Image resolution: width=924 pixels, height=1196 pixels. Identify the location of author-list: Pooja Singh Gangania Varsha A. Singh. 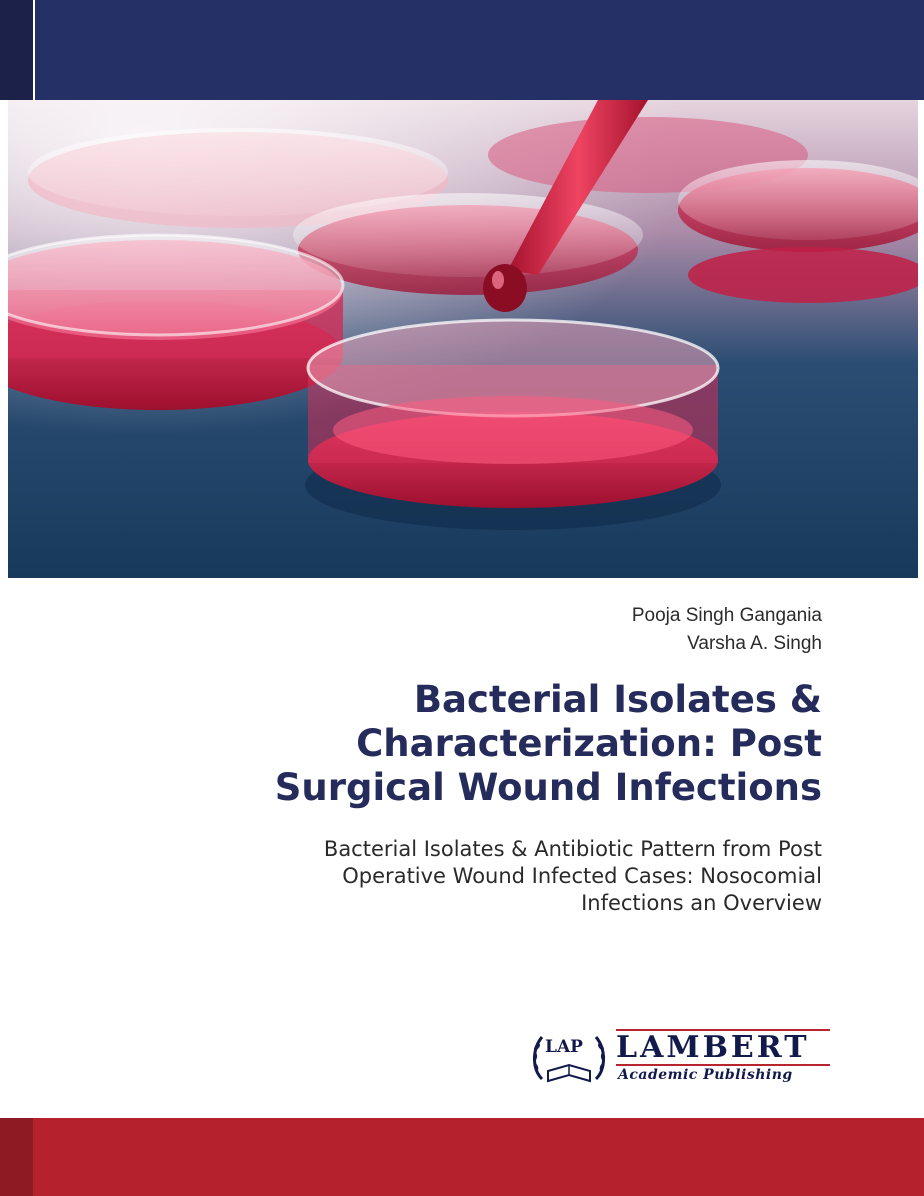
(727, 630).